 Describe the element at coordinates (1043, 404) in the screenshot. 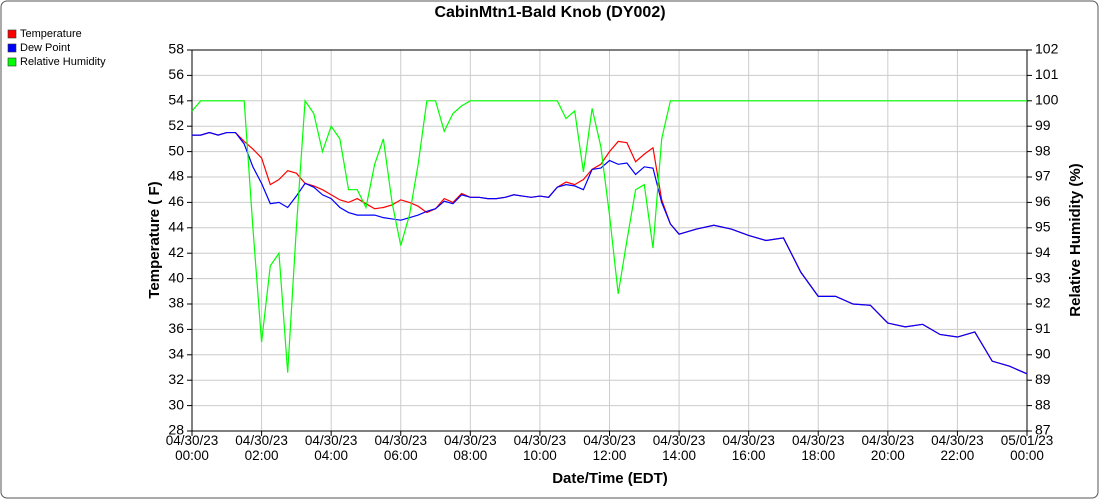

I see `y2-tick-label: 88` at that location.